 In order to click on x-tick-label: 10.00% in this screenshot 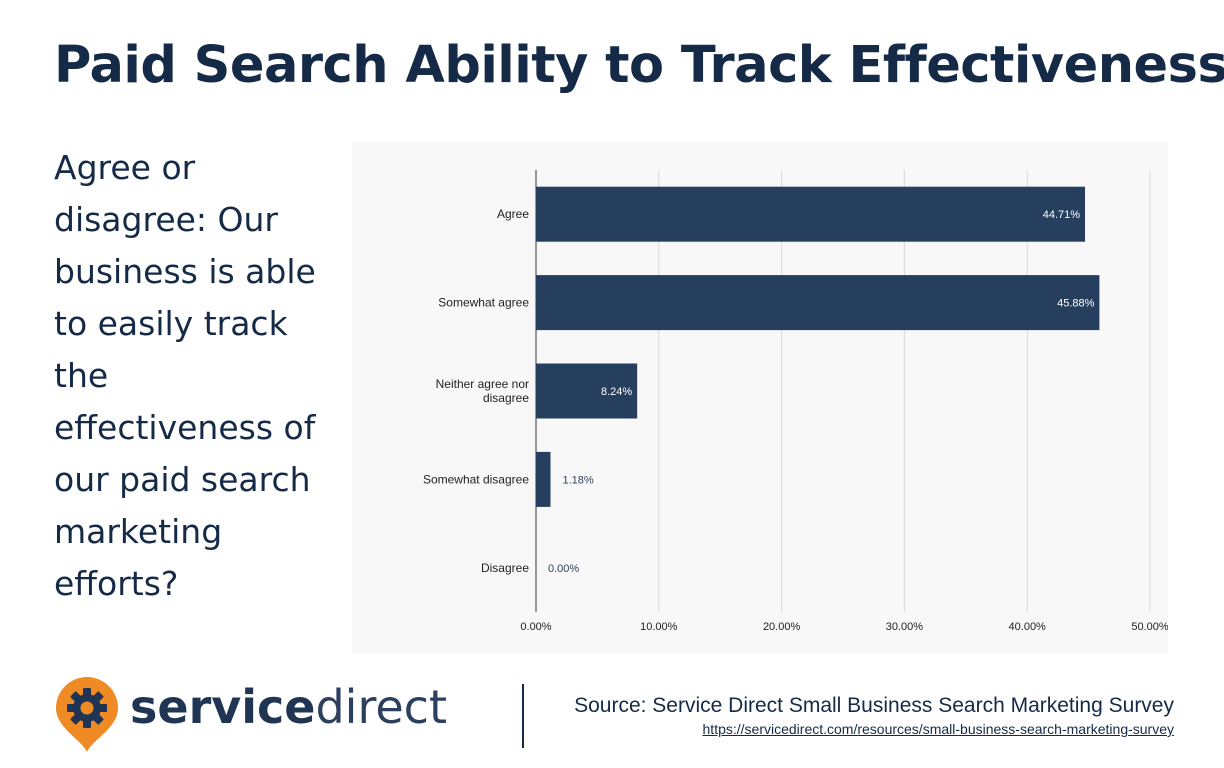, I will do `click(659, 627)`.